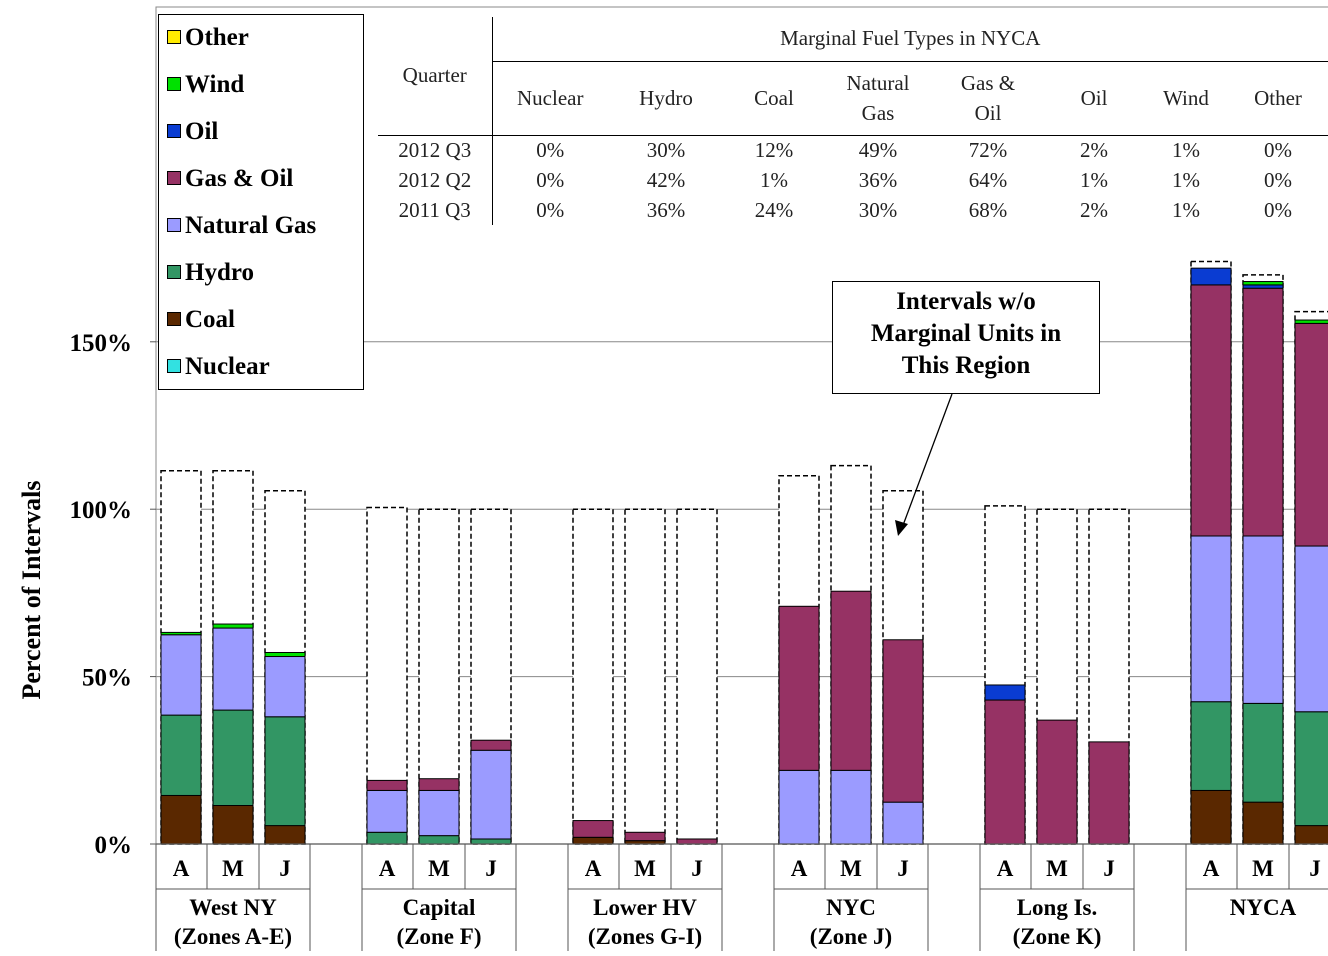 This screenshot has width=1328, height=956. Describe the element at coordinates (645, 936) in the screenshot. I see `group-sublabel: (Zones G-I)` at that location.